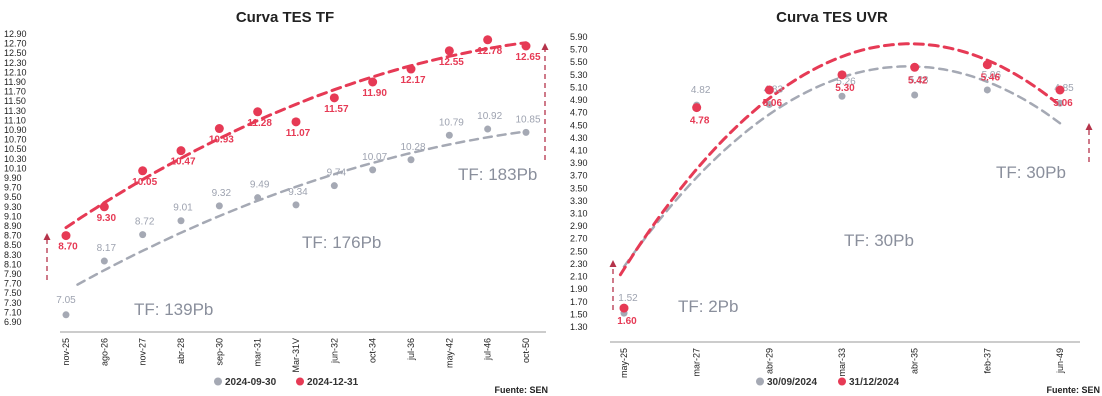 This screenshot has height=396, width=1102. What do you see at coordinates (579, 289) in the screenshot?
I see `y-tick-label: 1.90` at bounding box center [579, 289].